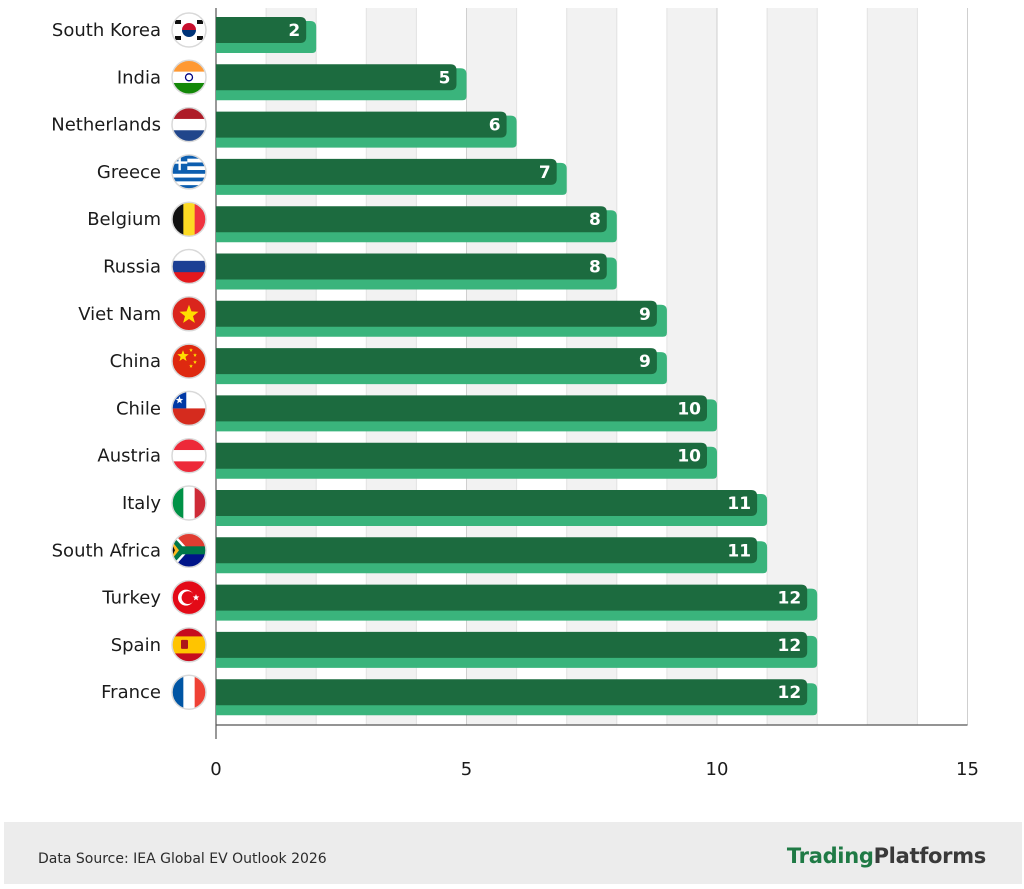  Describe the element at coordinates (466, 769) in the screenshot. I see `x-tick-label: 5` at that location.